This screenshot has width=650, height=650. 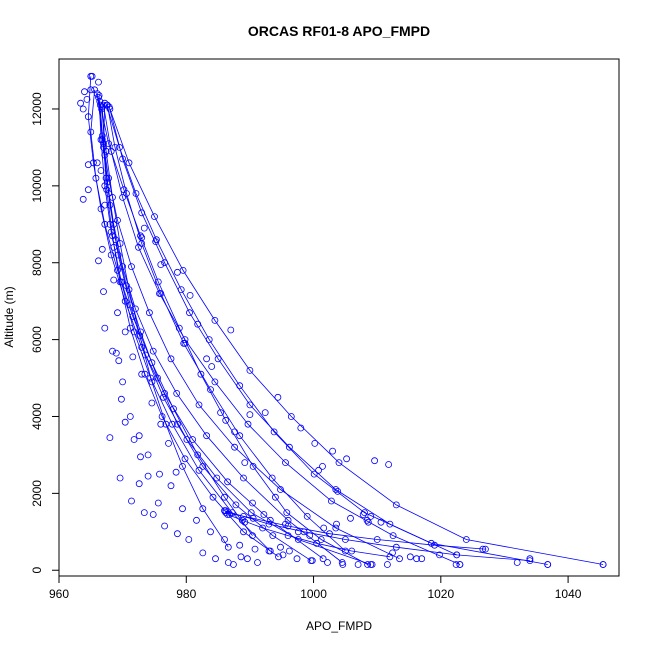 What do you see at coordinates (339, 626) in the screenshot?
I see `x-axis-label: APO_FMPD` at bounding box center [339, 626].